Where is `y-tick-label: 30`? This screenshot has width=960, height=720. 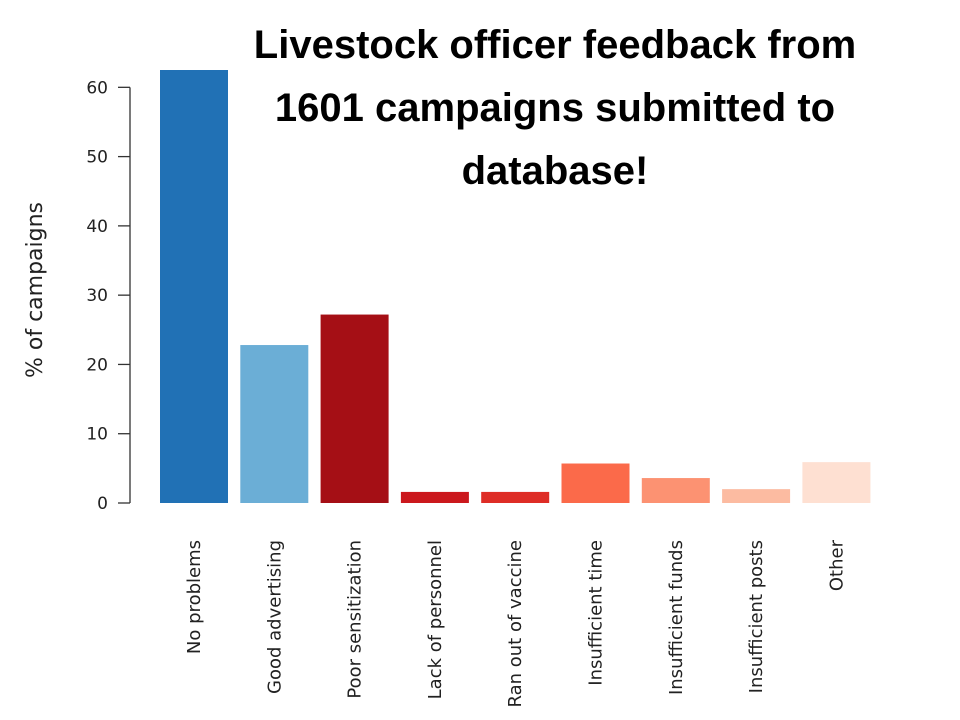
y-tick-label: 30 is located at coordinates (97, 296).